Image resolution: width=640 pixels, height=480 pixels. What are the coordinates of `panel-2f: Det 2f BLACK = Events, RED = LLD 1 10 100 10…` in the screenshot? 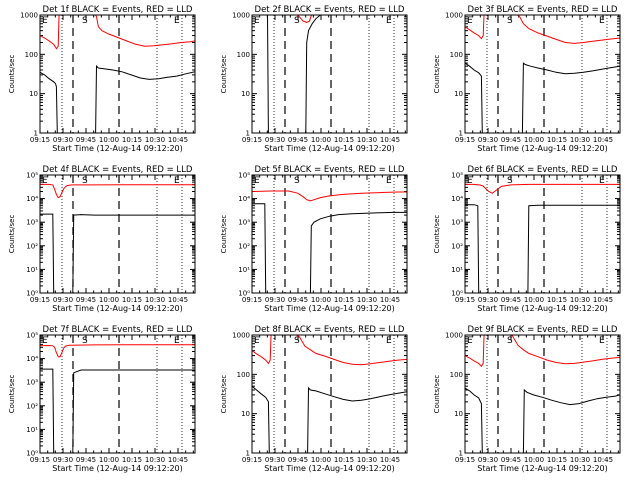 It's located at (314, 79).